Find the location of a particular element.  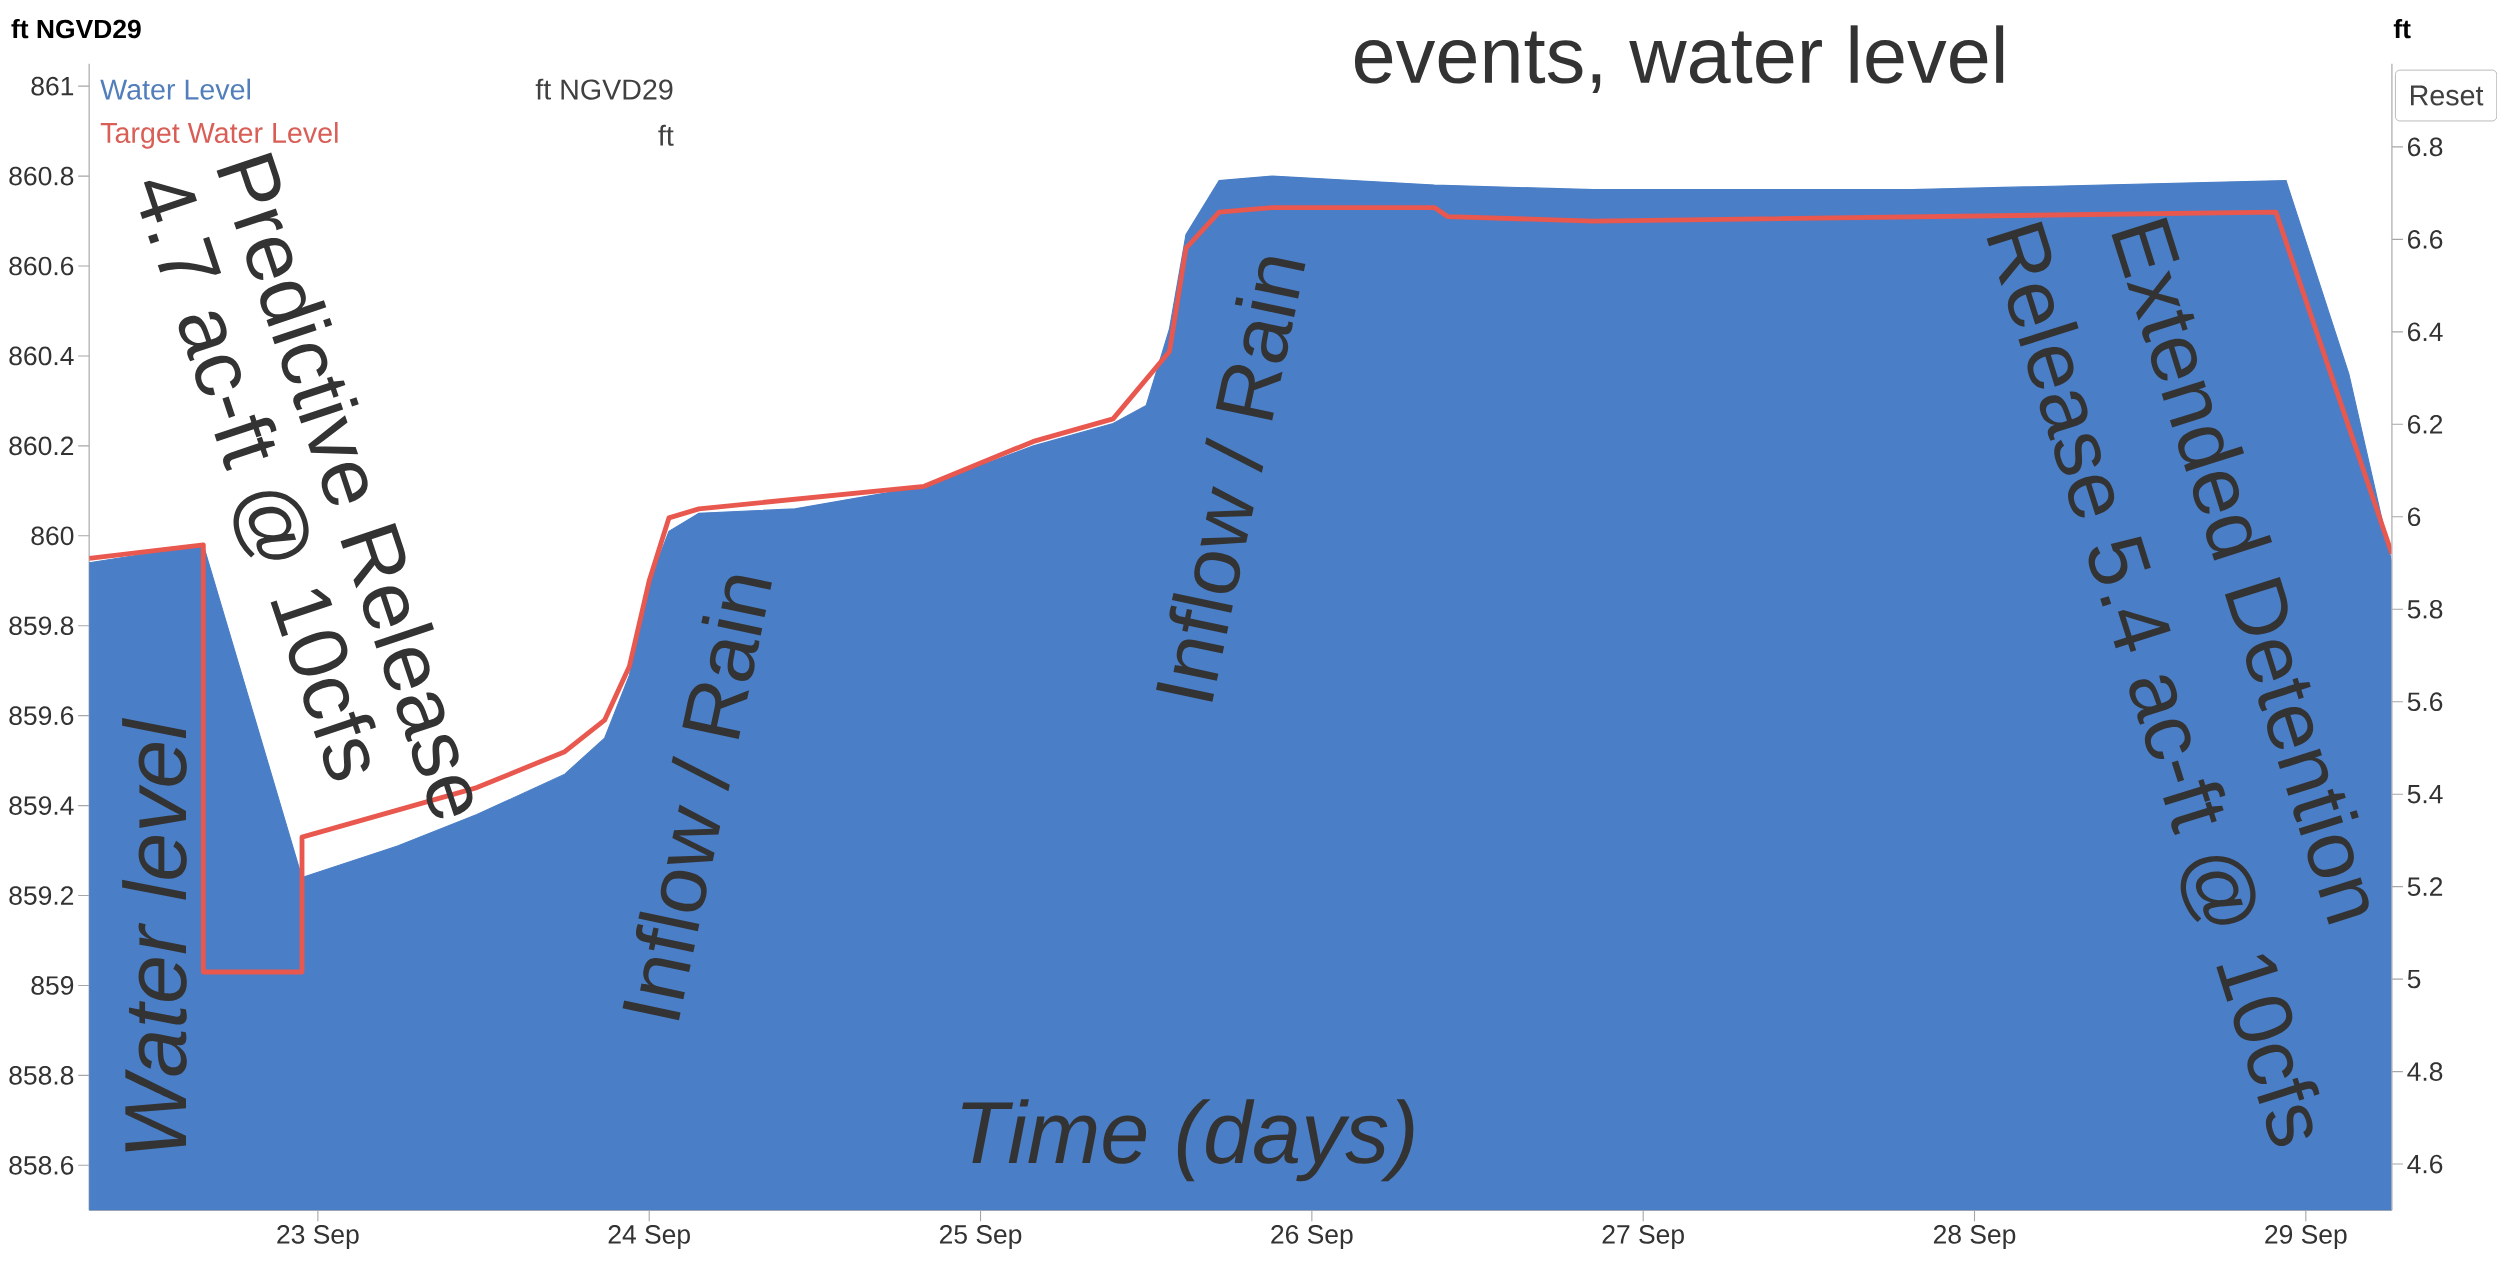

x-tick-label: 24 Sep is located at coordinates (649, 1237).